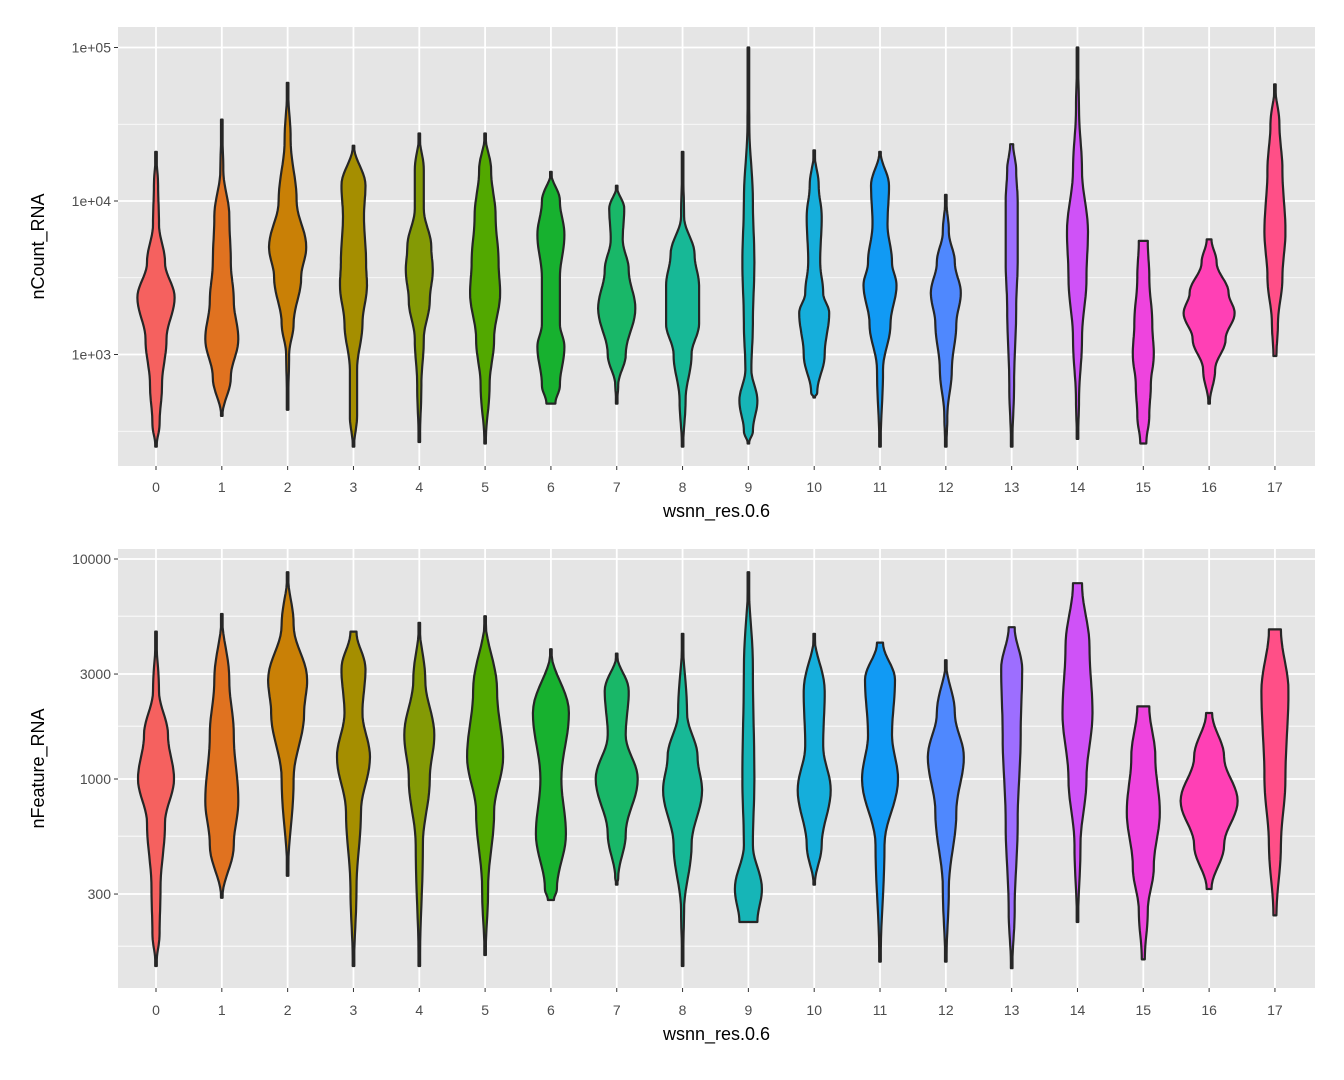  What do you see at coordinates (38, 768) in the screenshot?
I see `y-axis-title: nFeature_RNA` at bounding box center [38, 768].